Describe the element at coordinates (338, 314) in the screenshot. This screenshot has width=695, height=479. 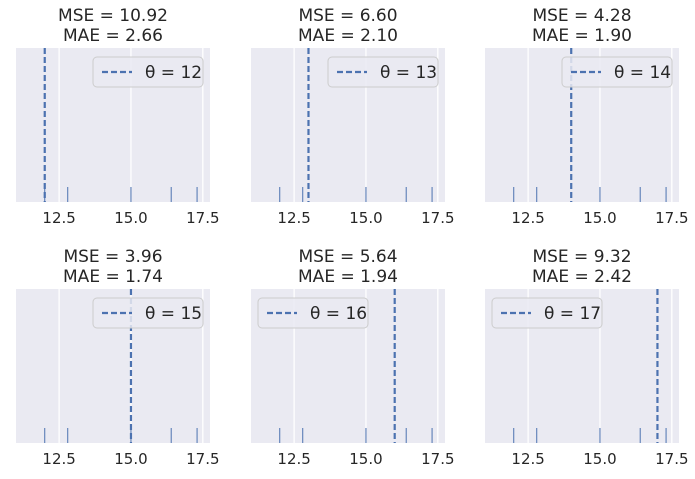
I see `legend-label: θ = 16` at that location.